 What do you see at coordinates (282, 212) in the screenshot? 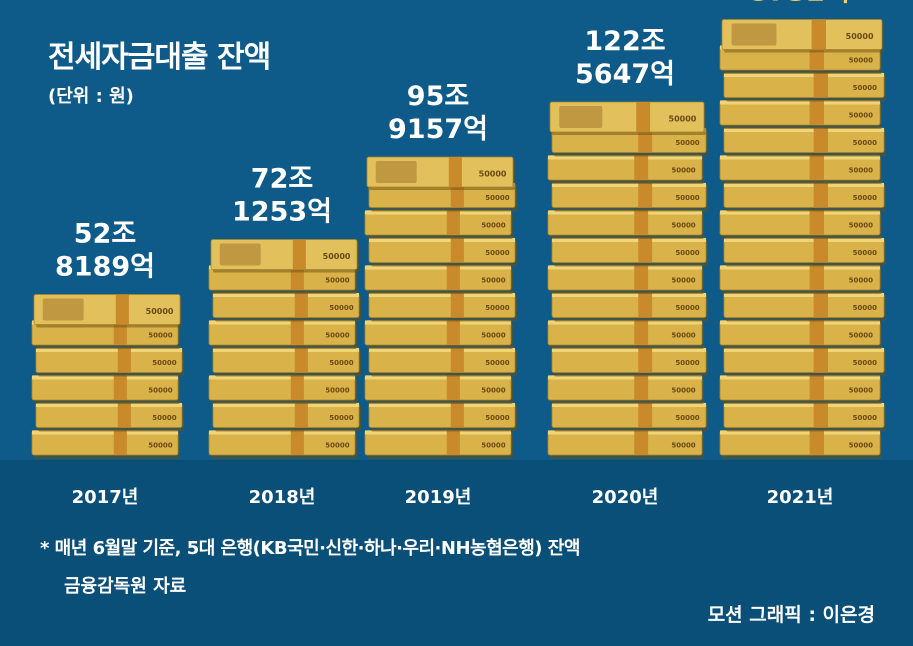
I see `value-label: 1253억` at bounding box center [282, 212].